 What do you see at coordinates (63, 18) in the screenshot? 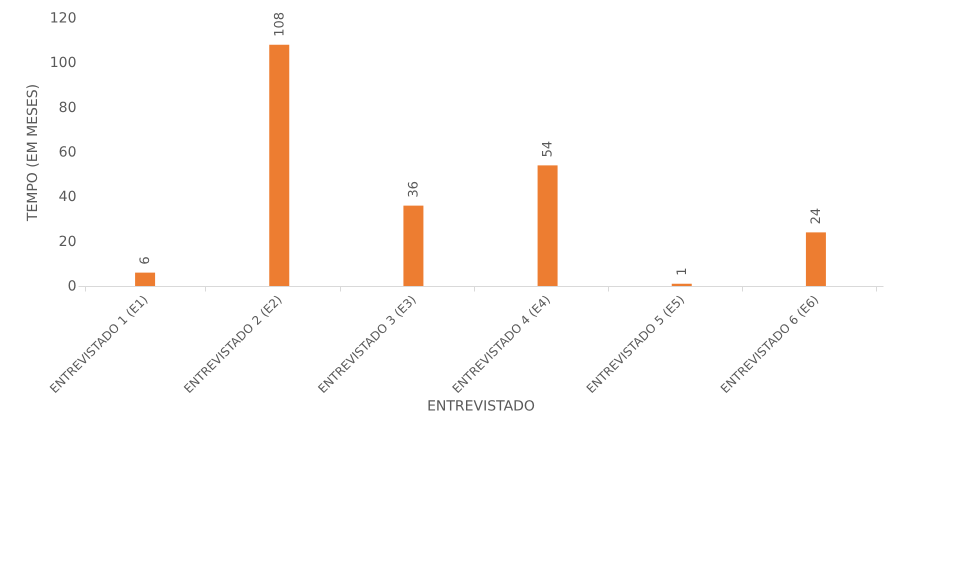
I see `y-tick-label: 120` at bounding box center [63, 18].